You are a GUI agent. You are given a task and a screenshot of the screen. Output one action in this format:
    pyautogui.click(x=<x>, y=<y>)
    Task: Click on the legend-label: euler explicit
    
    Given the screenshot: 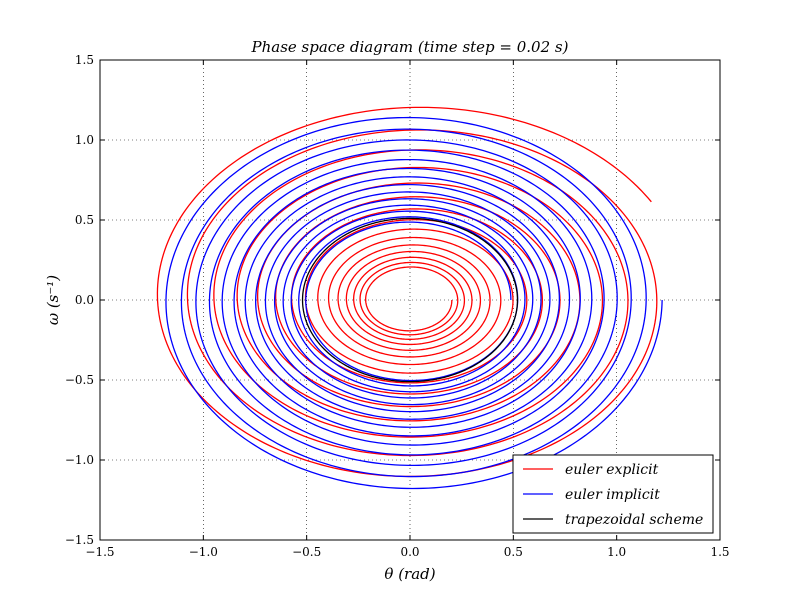 What is the action you would take?
    pyautogui.click(x=612, y=470)
    